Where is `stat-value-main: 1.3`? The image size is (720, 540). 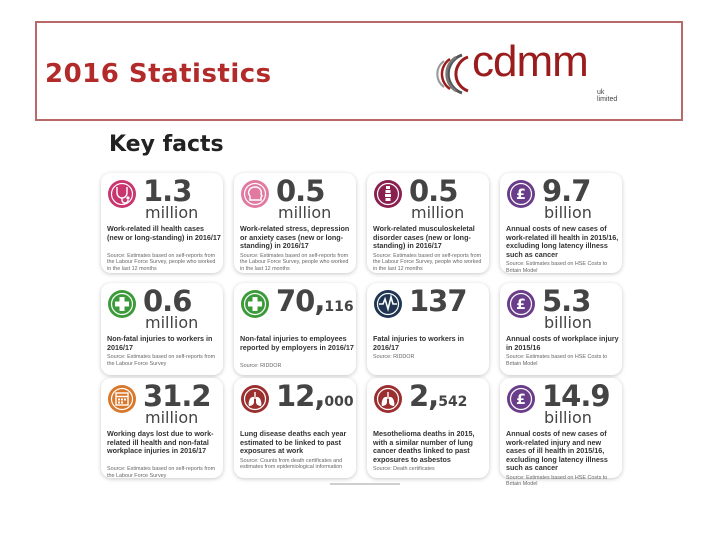 stat-value-main: 1.3 is located at coordinates (167, 191).